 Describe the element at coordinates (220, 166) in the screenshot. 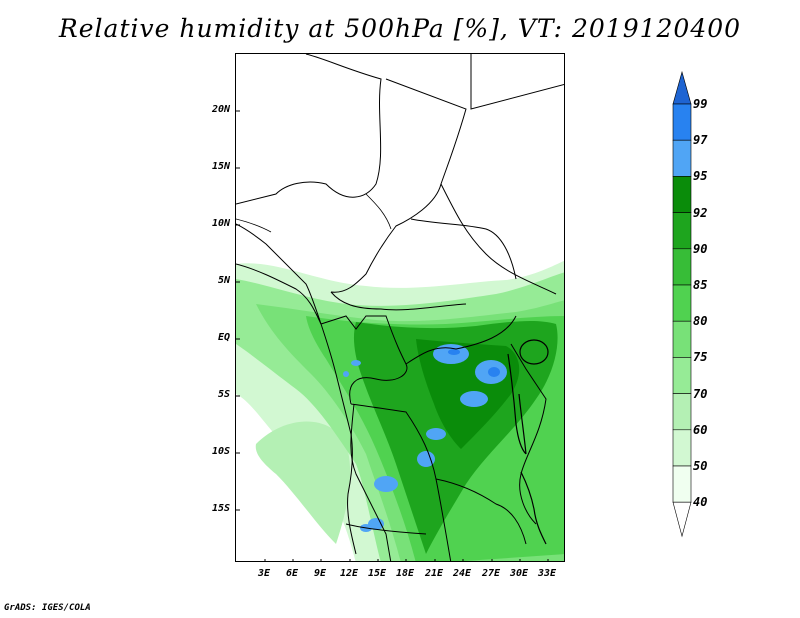

I see `lat-label-15n: 15N` at that location.